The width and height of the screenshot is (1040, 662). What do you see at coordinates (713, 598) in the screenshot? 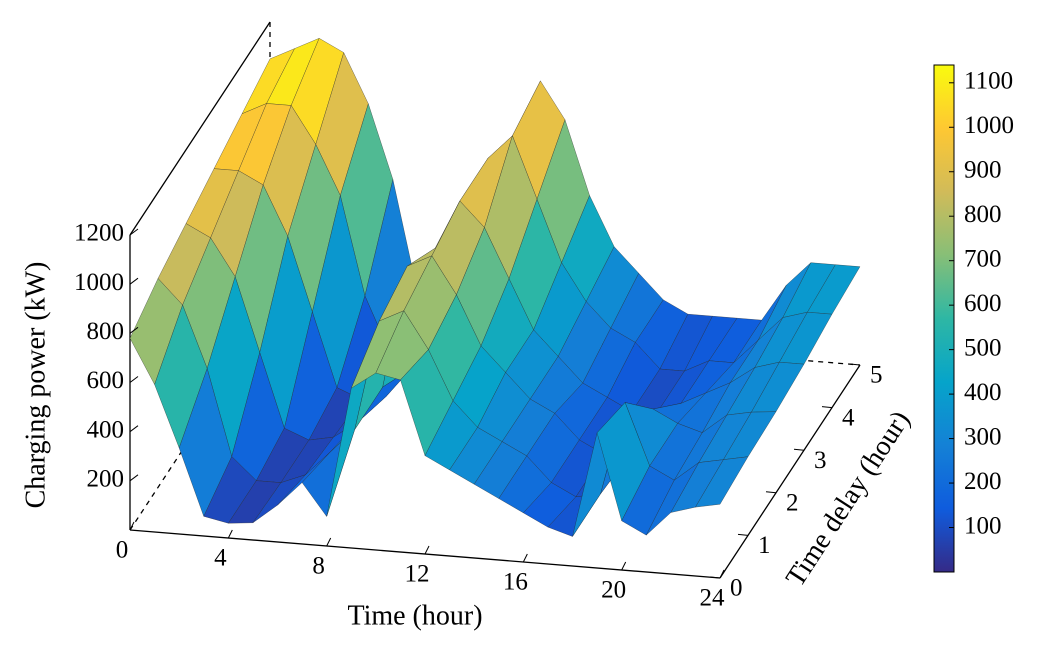
I see `x-tick-label: 24` at bounding box center [713, 598].